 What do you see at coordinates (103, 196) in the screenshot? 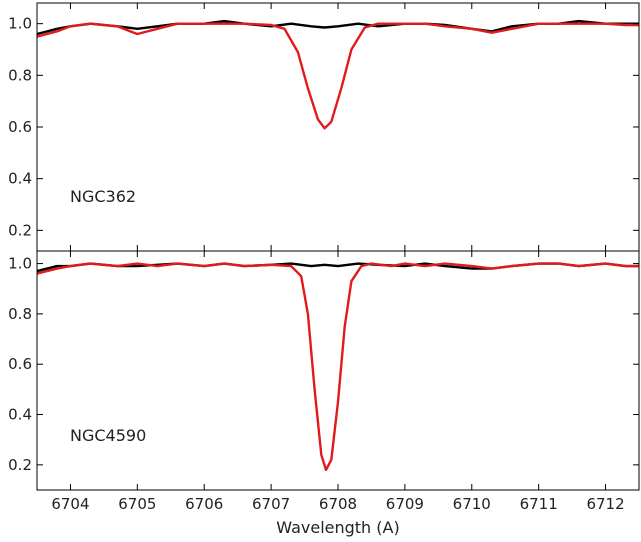
I see `panel-1-label: NGC362` at bounding box center [103, 196].